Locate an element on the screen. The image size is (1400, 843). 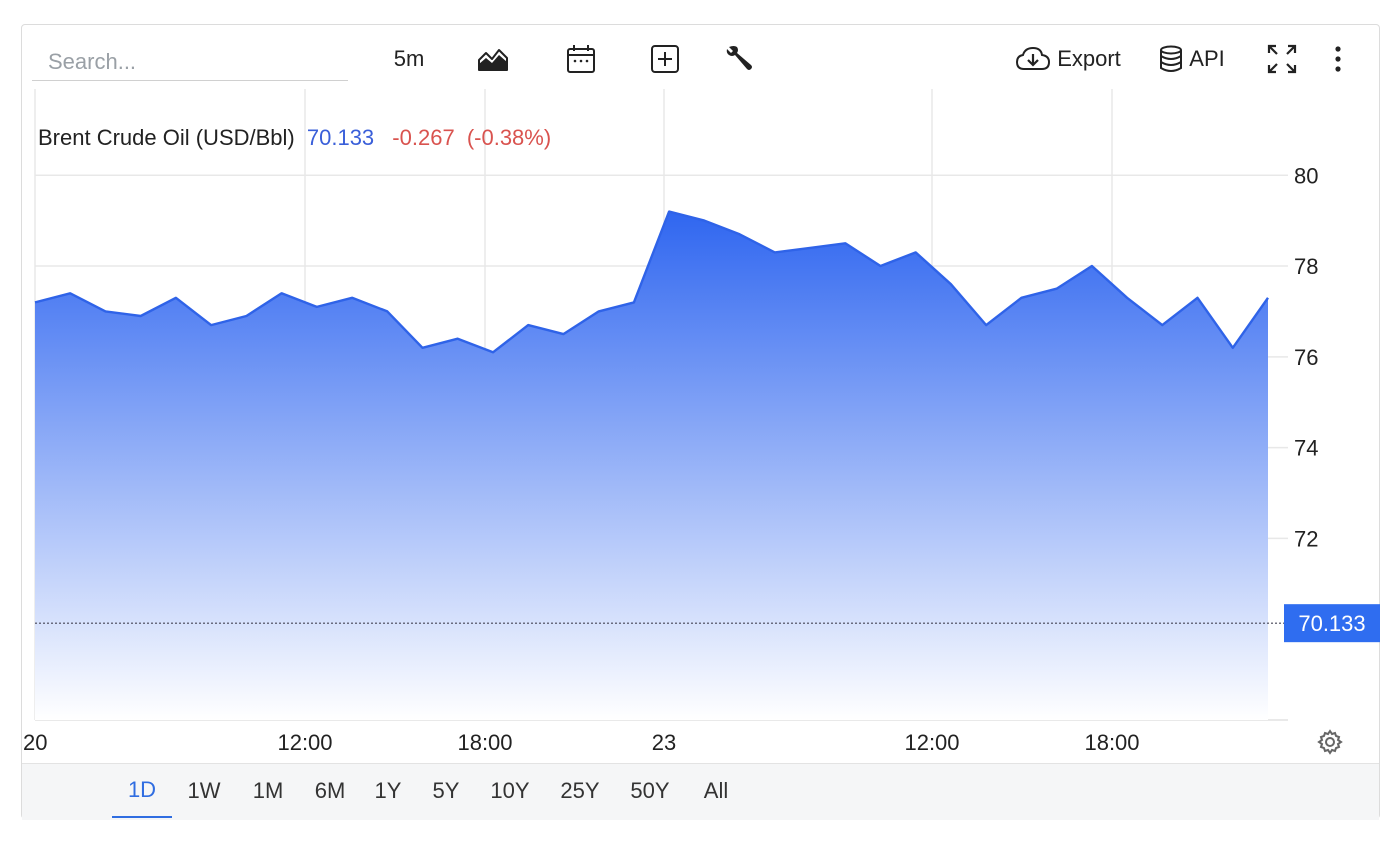
y-axis: 80 78 76 74 72 is located at coordinates (1306, 357).